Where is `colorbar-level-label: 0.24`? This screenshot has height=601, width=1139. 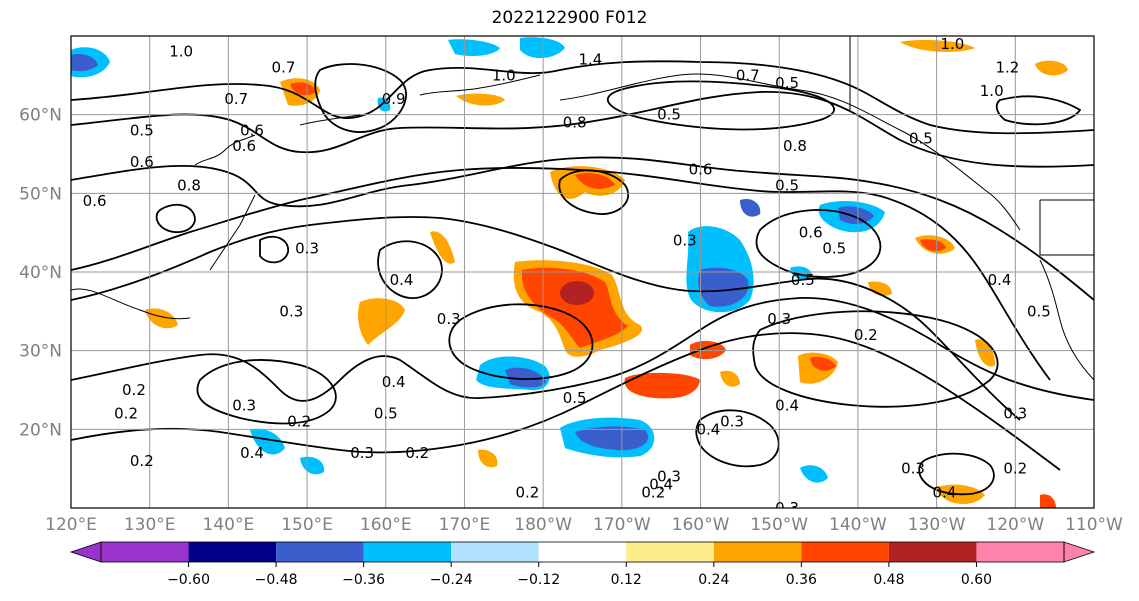
colorbar-level-label: 0.24 is located at coordinates (713, 580).